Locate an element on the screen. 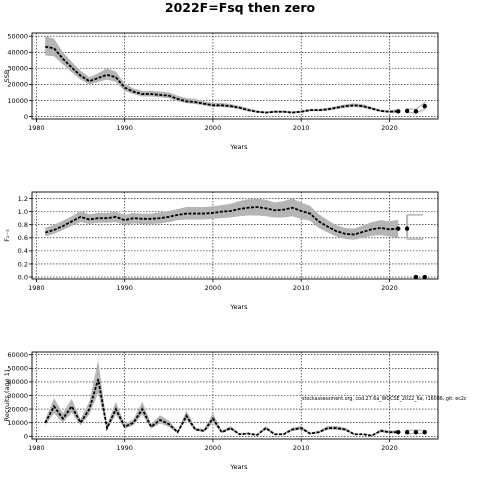  projection-point-recruits-2021 is located at coordinates (398, 432).